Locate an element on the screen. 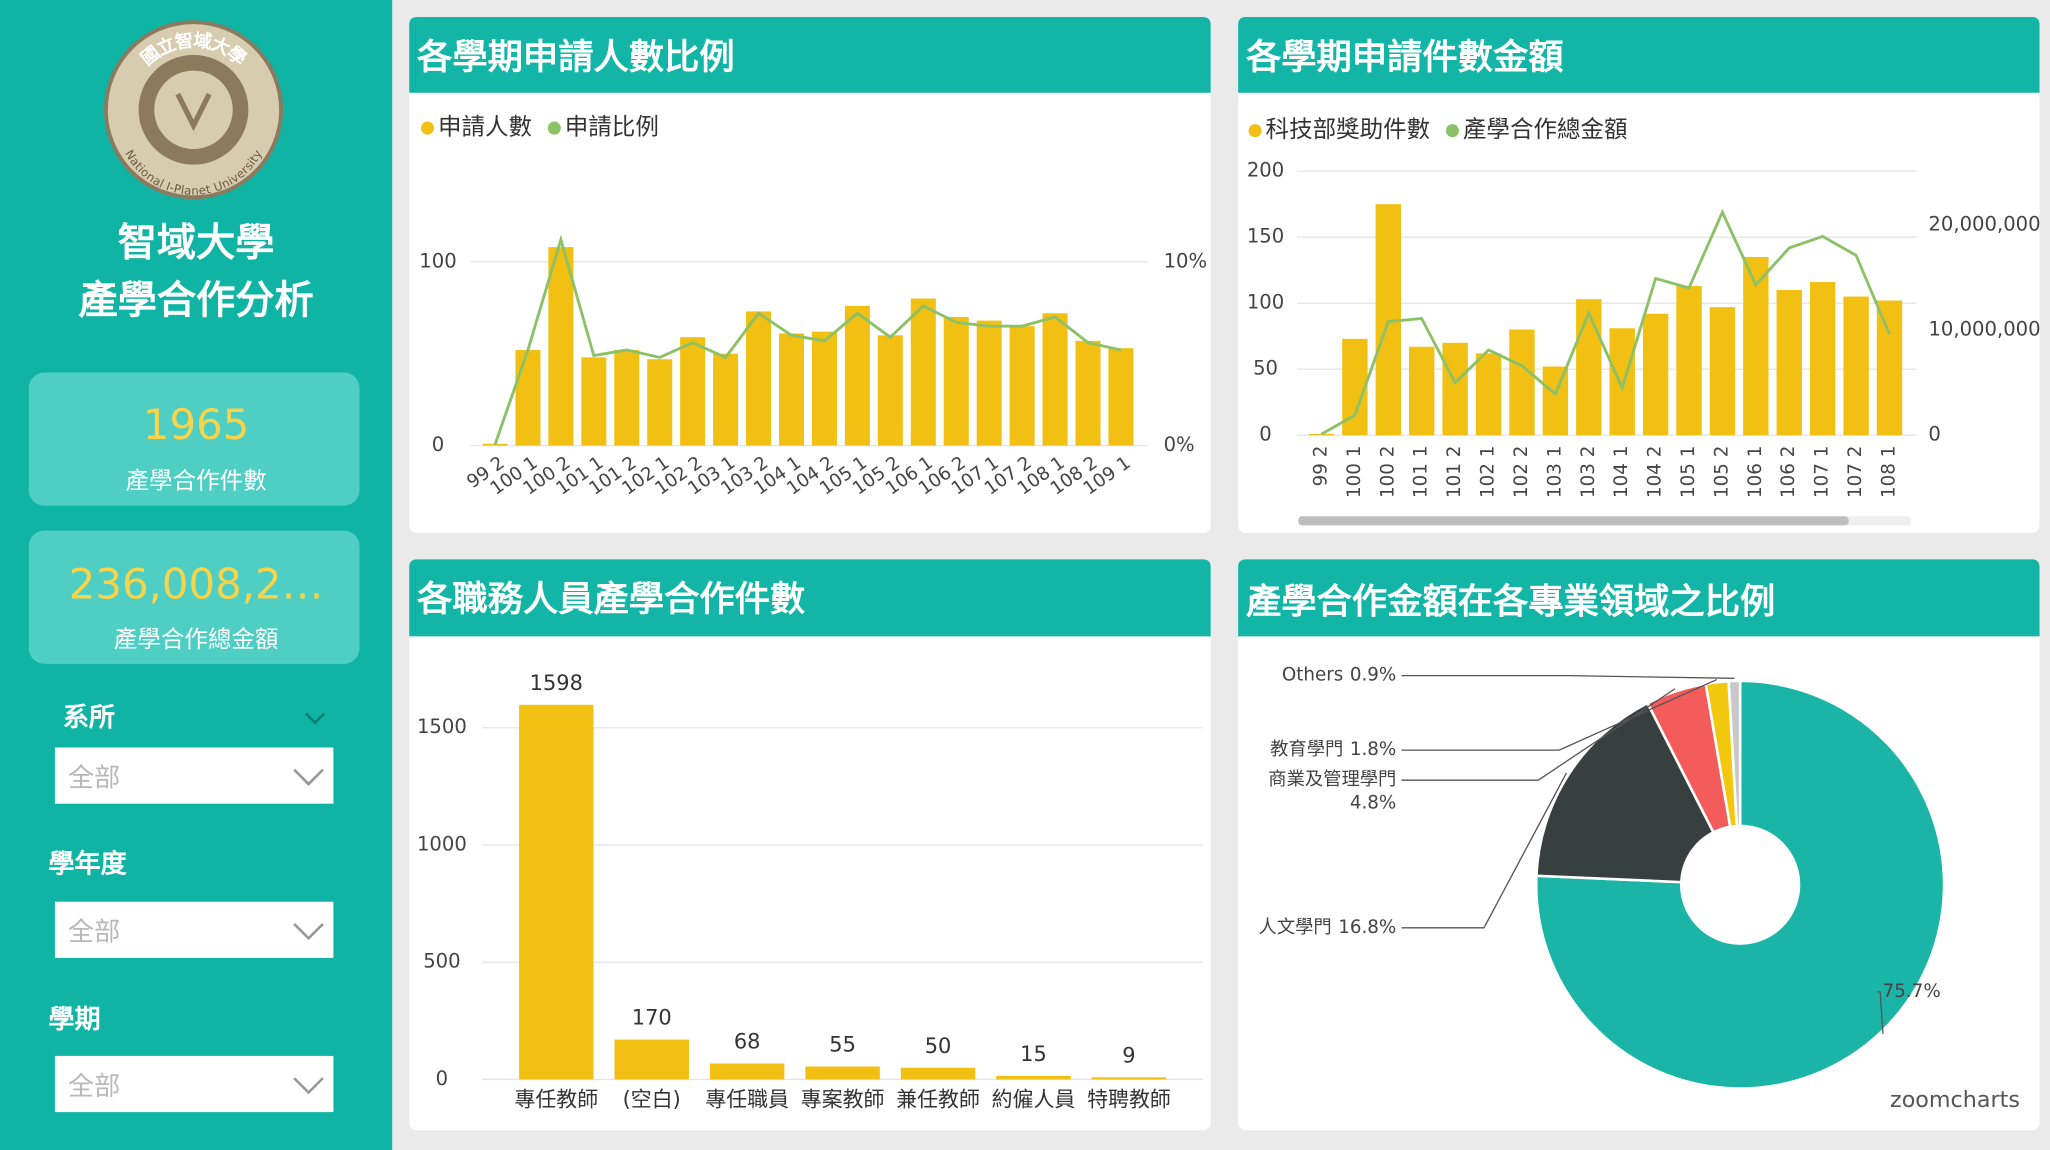 This screenshot has width=2050, height=1150. slice-value: 4.8% is located at coordinates (1373, 803).